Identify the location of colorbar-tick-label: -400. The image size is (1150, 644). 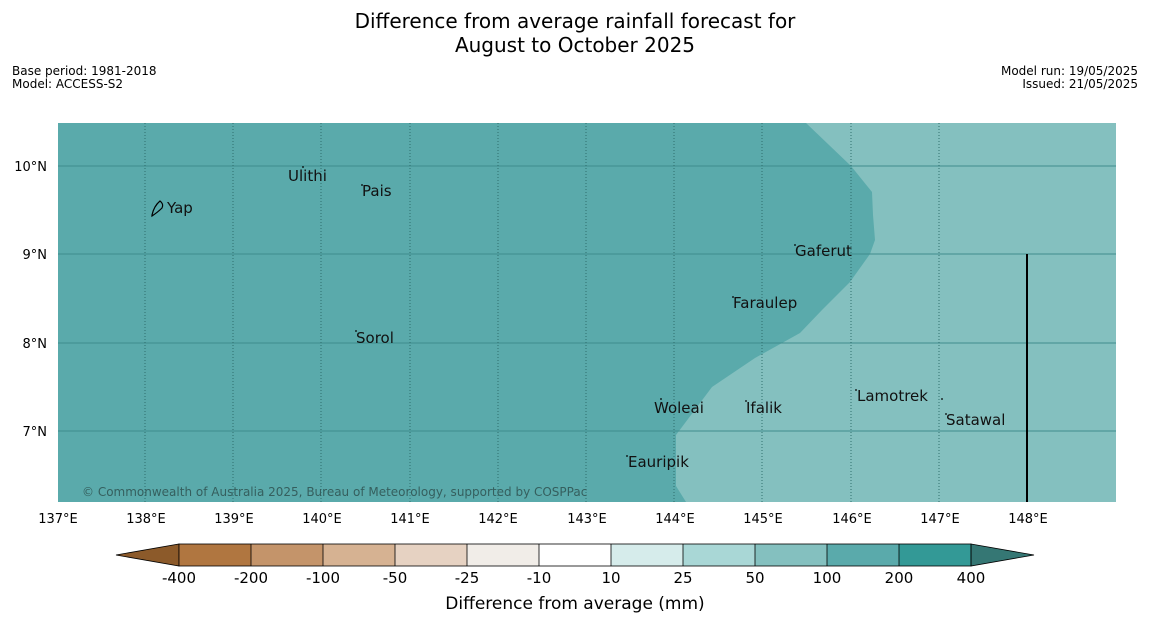
(179, 578).